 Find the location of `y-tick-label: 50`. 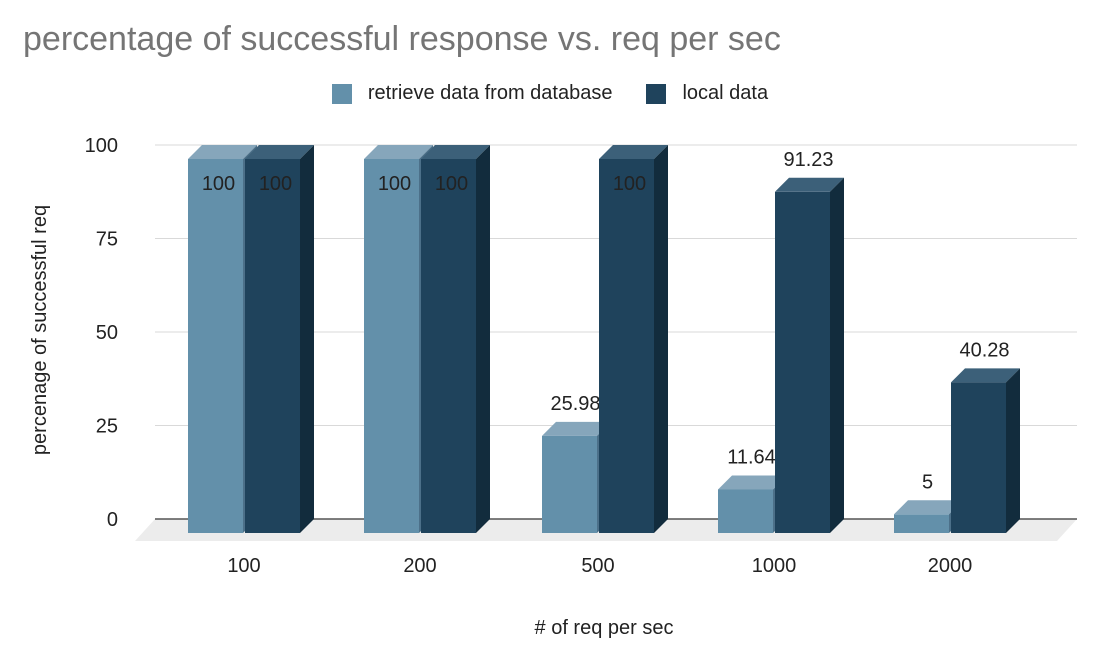

y-tick-label: 50 is located at coordinates (107, 333).